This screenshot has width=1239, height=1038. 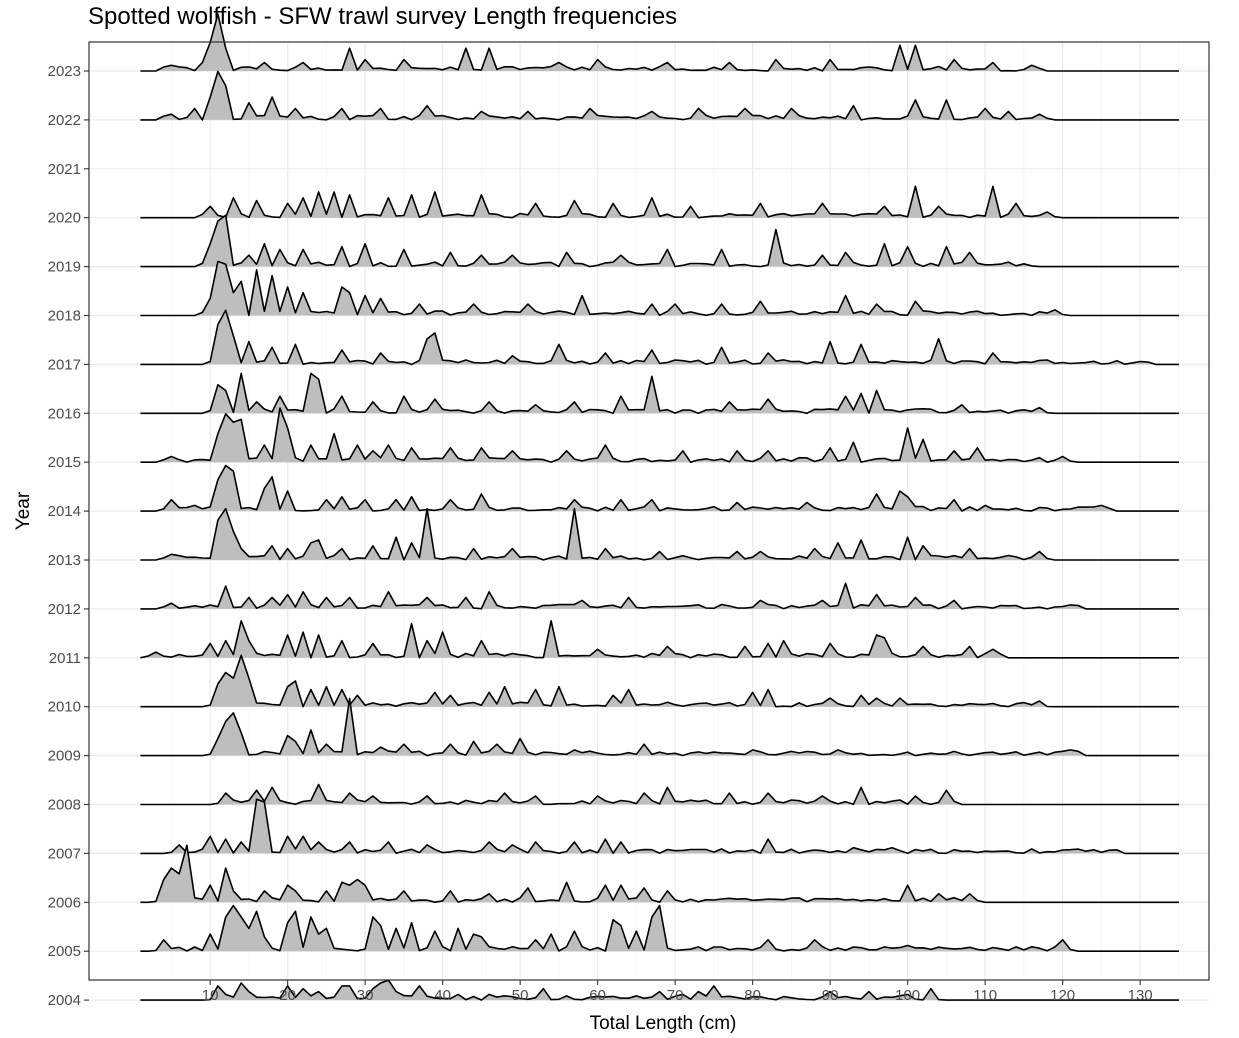 I want to click on ridge-2013, so click(x=659, y=534).